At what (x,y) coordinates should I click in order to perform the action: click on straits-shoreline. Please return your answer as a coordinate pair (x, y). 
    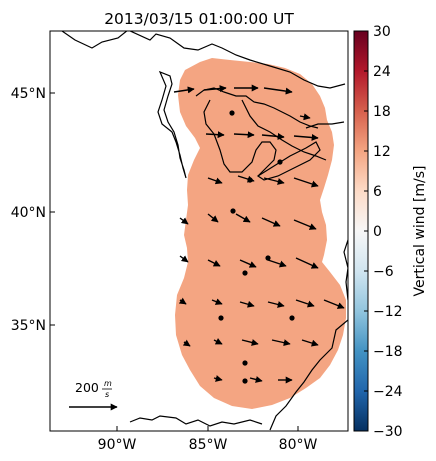
    Looking at the image, I should click on (257, 108).